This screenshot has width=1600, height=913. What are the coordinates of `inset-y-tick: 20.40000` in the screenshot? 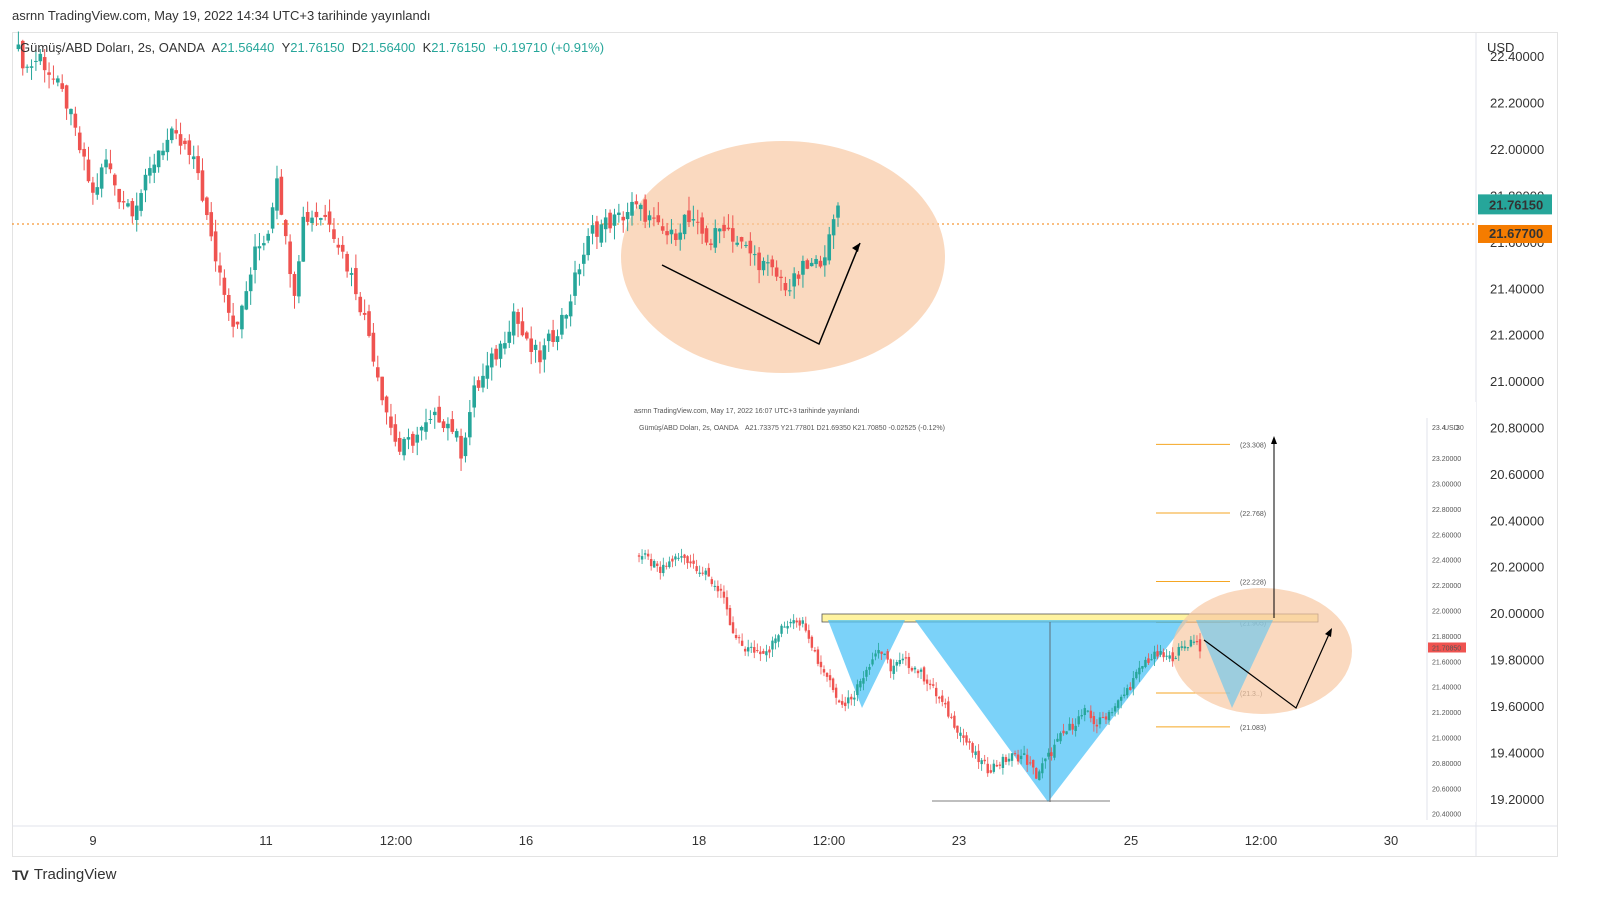 It's located at (1446, 815).